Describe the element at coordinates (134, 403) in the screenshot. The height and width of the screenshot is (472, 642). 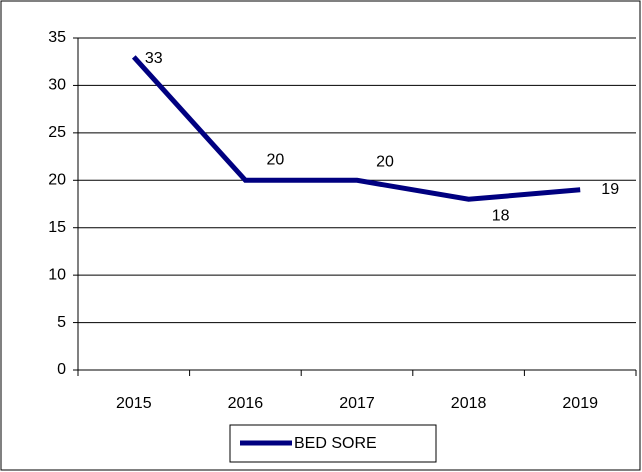
I see `x-tick-label: 2015` at that location.